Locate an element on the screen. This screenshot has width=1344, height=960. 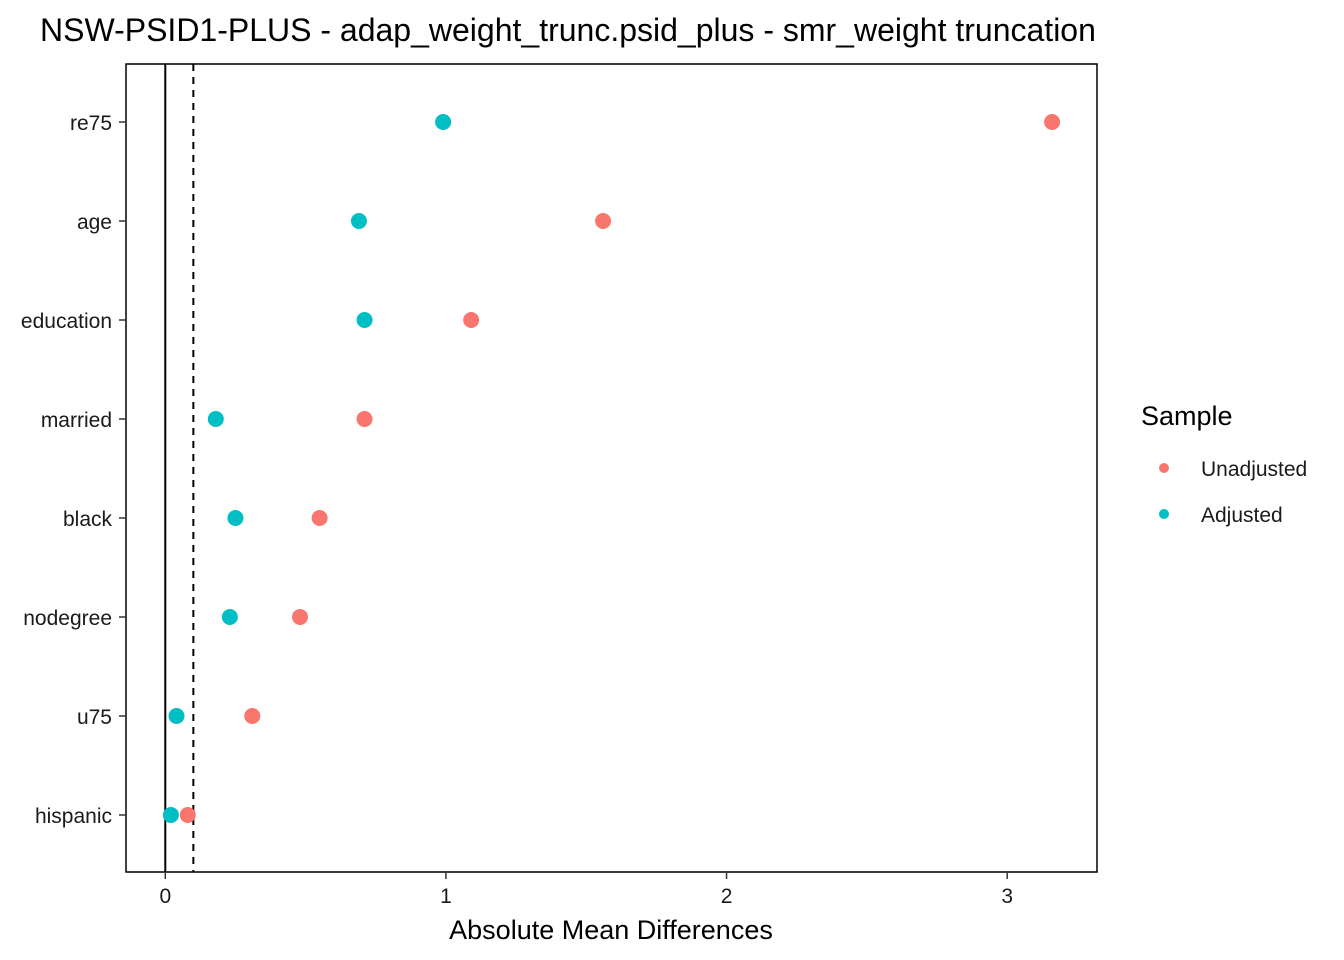
legend-key-unadjusted is located at coordinates (1164, 468).